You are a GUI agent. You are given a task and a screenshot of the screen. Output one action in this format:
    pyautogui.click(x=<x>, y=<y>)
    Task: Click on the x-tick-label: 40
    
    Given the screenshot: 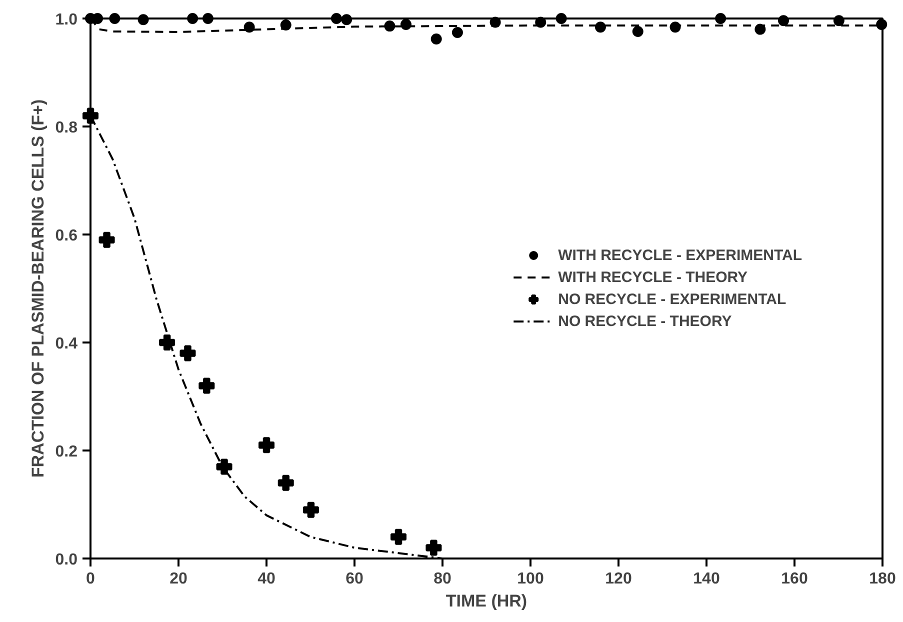 What is the action you would take?
    pyautogui.click(x=267, y=579)
    